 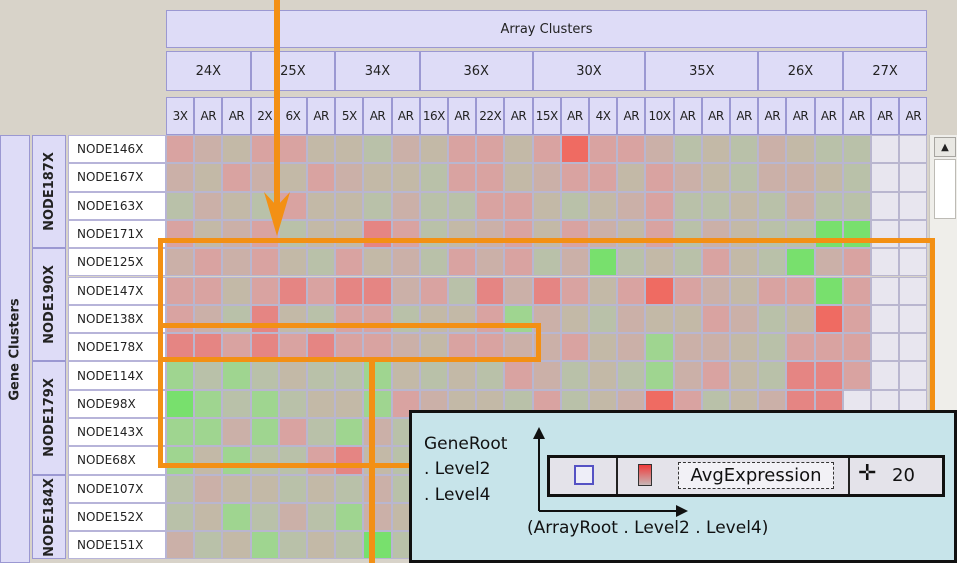 I want to click on array-group-0: 24X, so click(x=208, y=71).